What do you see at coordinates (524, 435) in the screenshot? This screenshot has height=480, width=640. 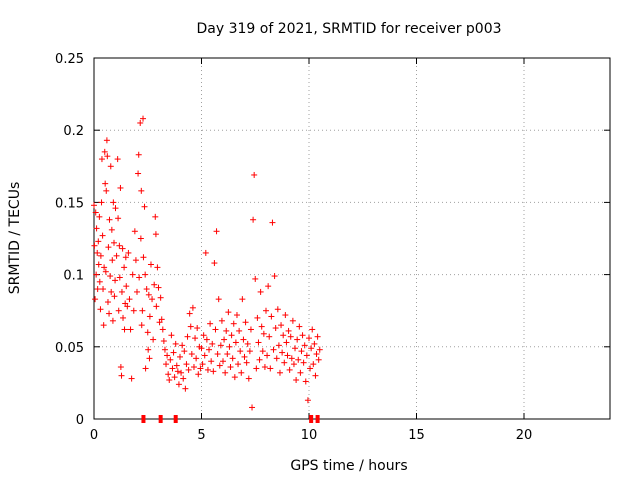 I see `x-tick-label: 20` at bounding box center [524, 435].